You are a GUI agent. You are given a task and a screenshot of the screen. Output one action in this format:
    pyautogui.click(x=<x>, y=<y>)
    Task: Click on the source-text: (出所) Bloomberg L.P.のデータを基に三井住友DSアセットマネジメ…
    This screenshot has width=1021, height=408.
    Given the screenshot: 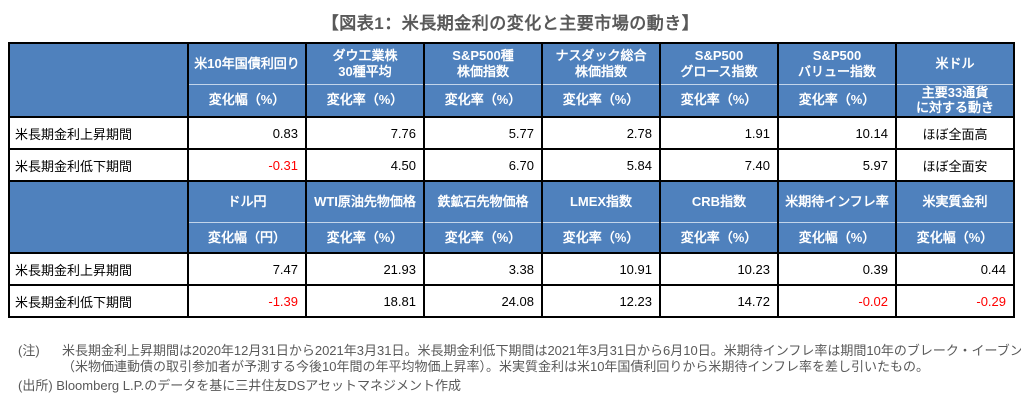 What is the action you would take?
    pyautogui.click(x=239, y=386)
    